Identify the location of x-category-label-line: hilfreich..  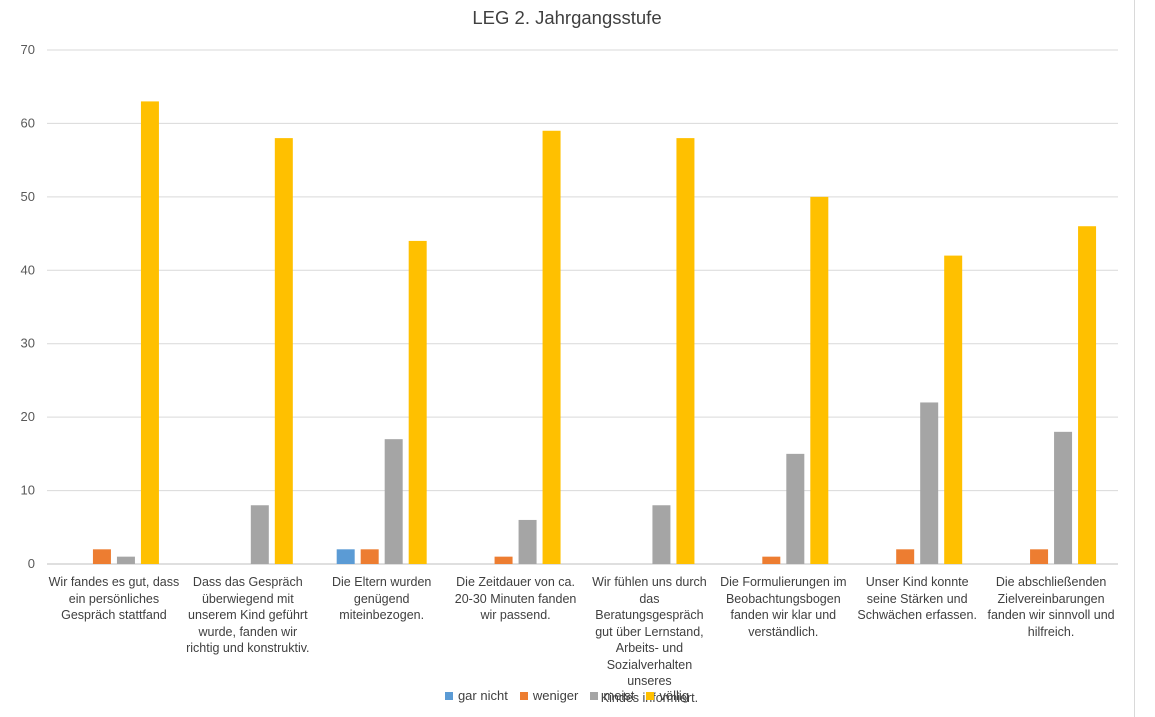
(1051, 631).